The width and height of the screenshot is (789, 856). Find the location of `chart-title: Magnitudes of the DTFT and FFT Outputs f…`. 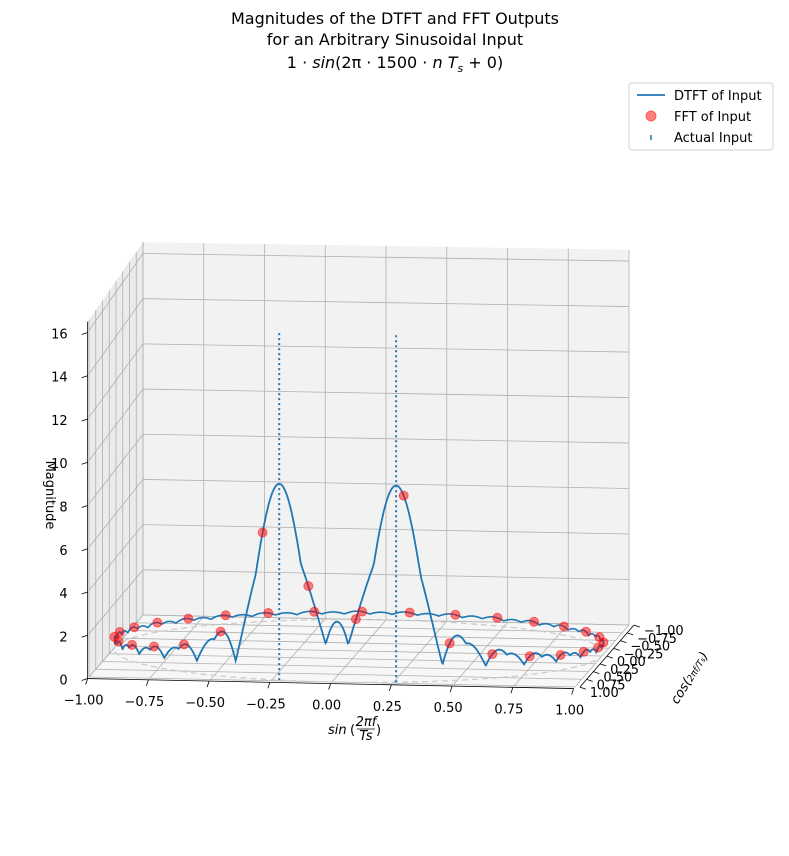

chart-title: Magnitudes of the DTFT and FFT Outputs f… is located at coordinates (395, 42).